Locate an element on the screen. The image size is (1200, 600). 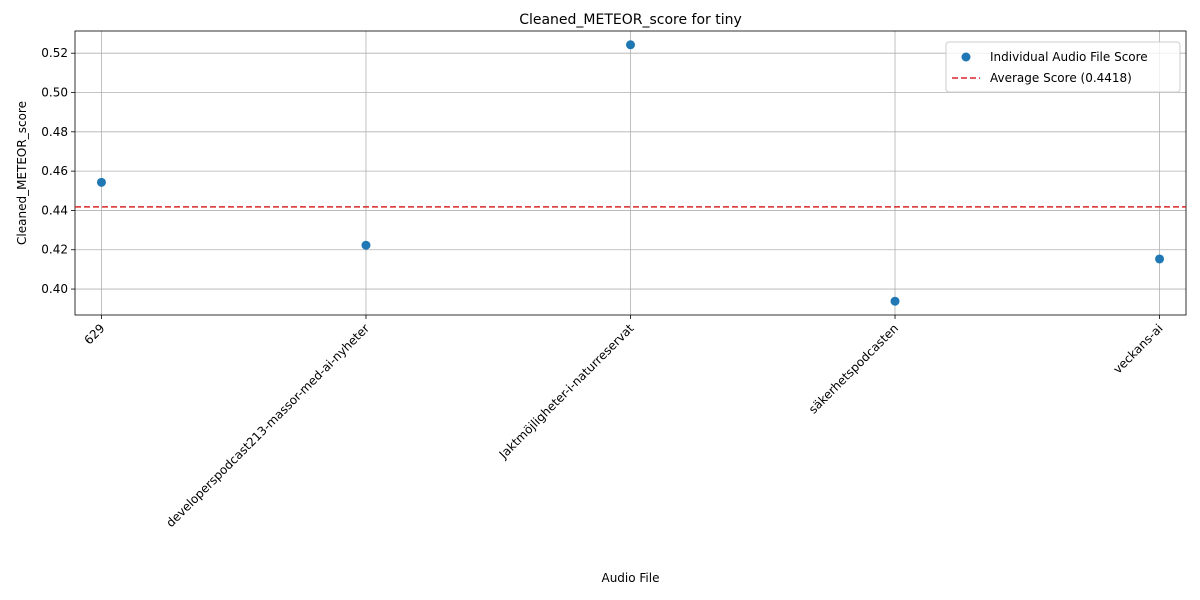
y-tick-label: 0.42 is located at coordinates (54, 250).